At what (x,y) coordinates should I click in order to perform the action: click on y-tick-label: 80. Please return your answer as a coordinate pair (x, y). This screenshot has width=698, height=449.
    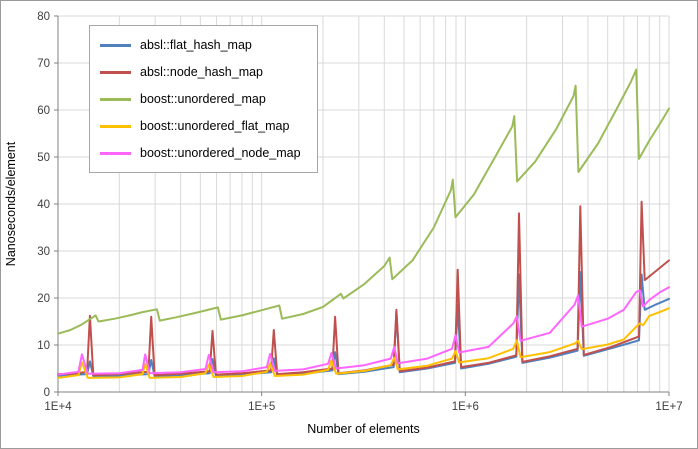
    Looking at the image, I should click on (43, 17).